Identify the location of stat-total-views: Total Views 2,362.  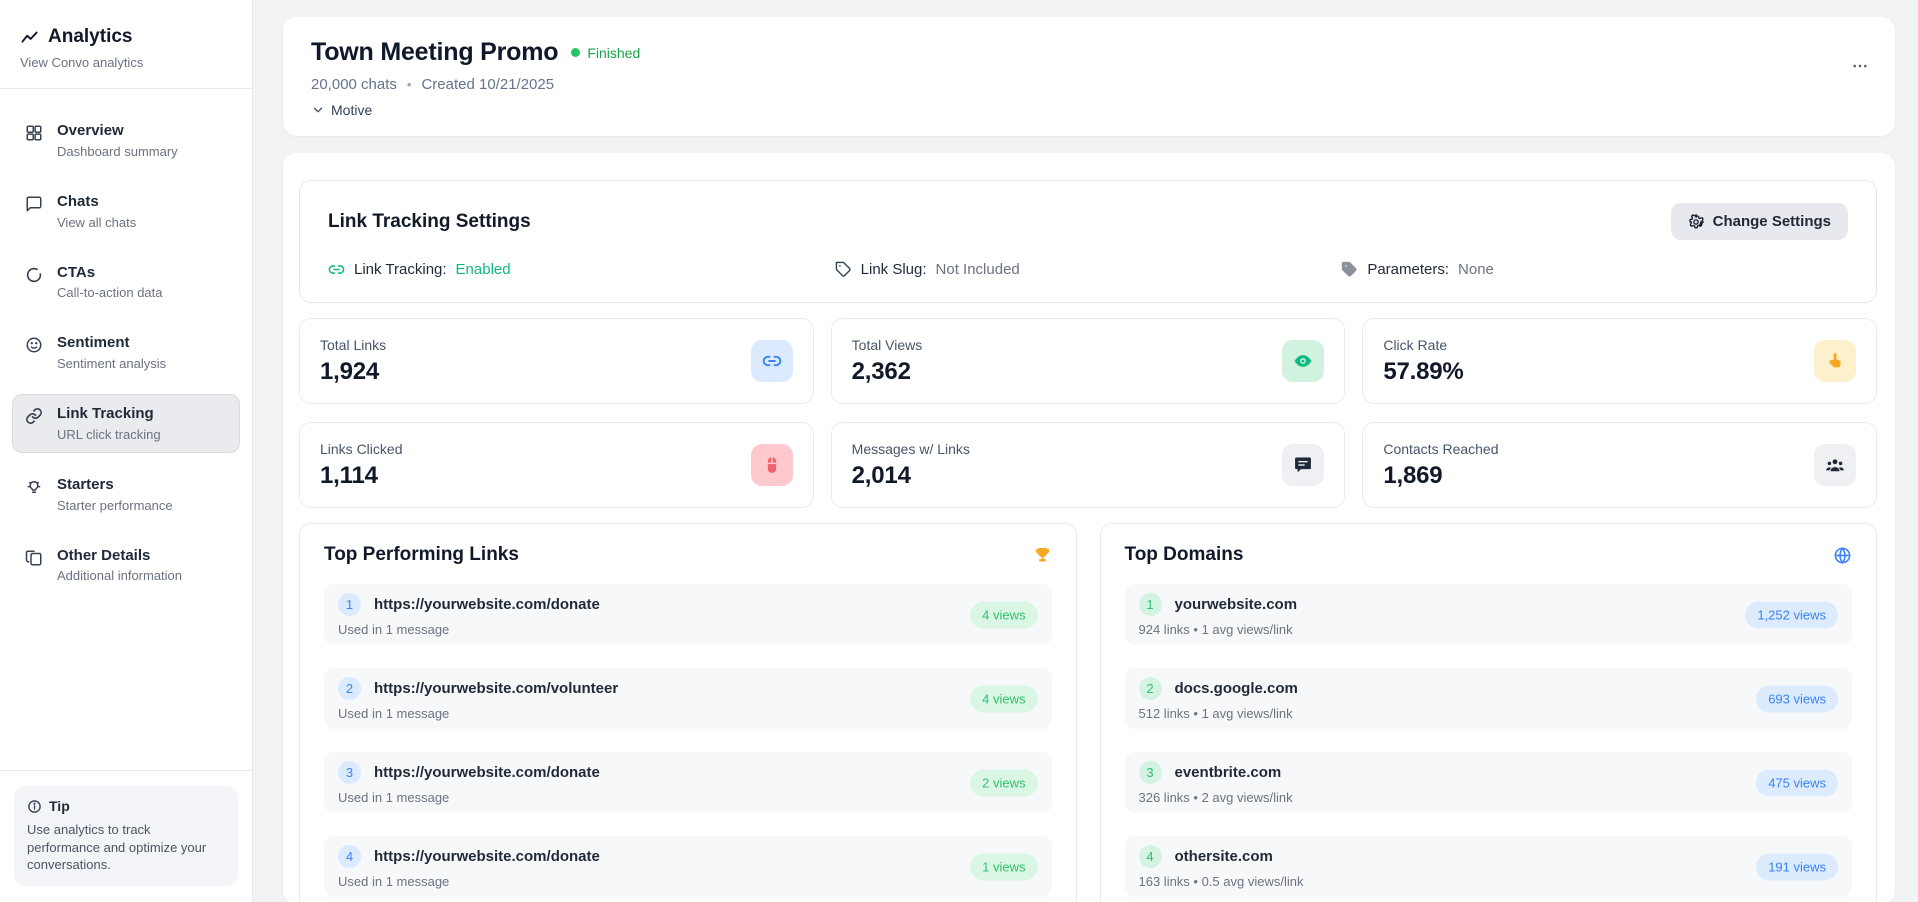
(1088, 361).